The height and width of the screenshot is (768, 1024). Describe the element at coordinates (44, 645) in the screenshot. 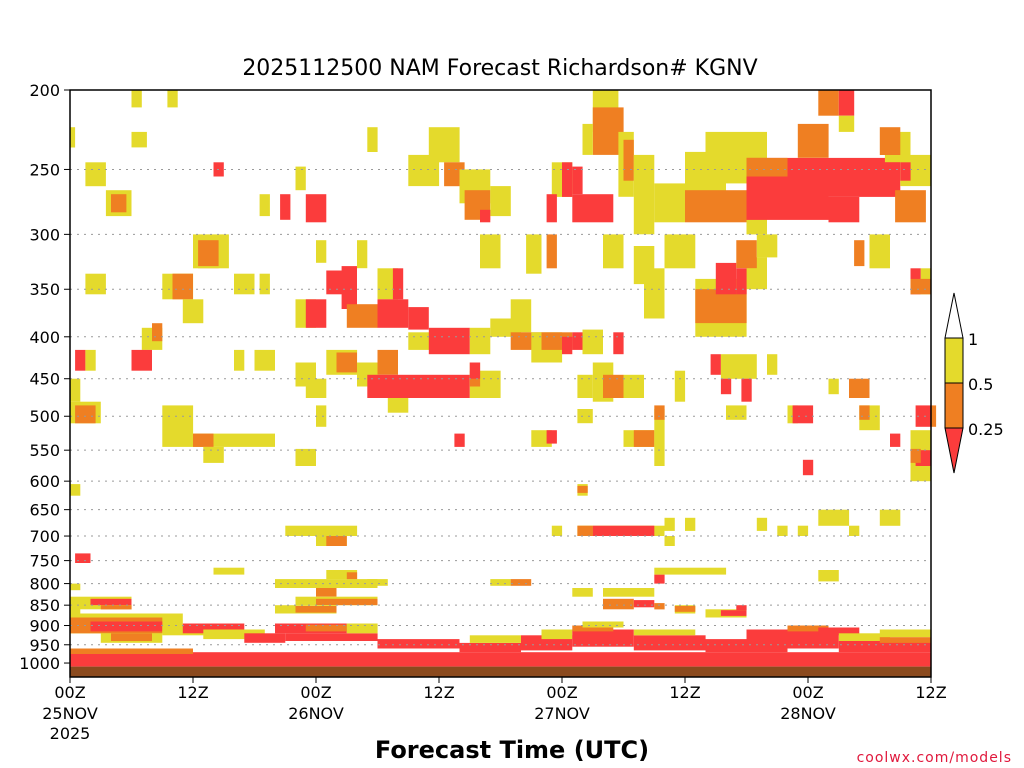

I see `y-tick-label-950: 950` at that location.